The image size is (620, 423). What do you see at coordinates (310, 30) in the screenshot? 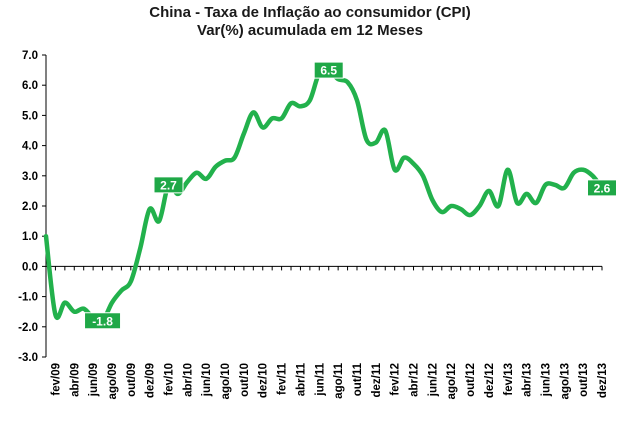
I see `chart-subtitle: Var(%) acumulada em 12 Meses` at bounding box center [310, 30].